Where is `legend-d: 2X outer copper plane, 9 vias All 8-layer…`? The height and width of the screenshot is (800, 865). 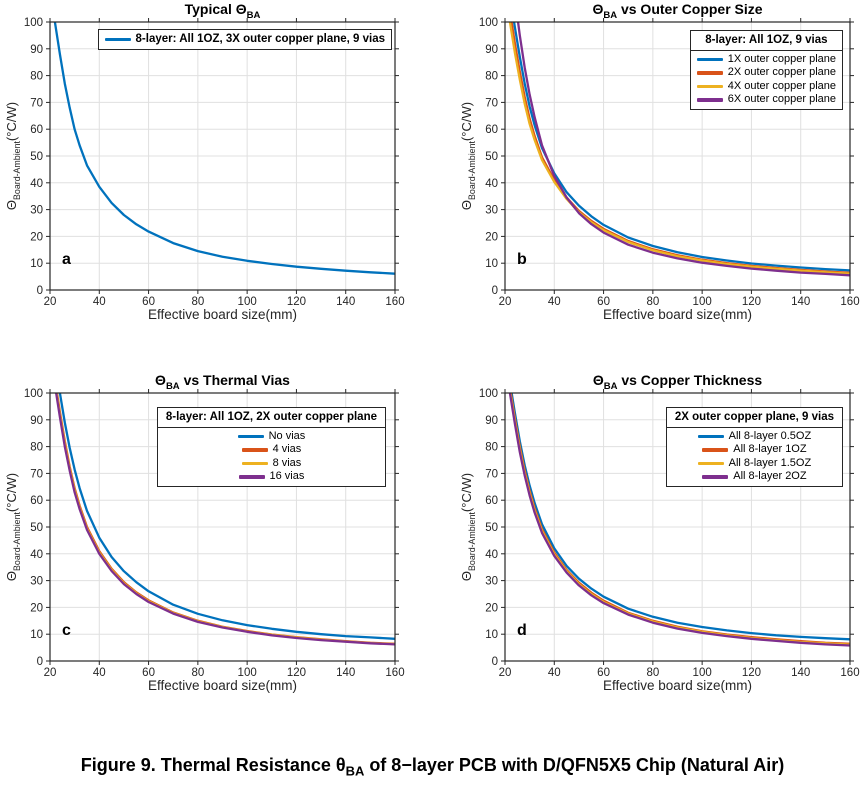
legend-d: 2X outer copper plane, 9 vias All 8-layer… is located at coordinates (754, 447).